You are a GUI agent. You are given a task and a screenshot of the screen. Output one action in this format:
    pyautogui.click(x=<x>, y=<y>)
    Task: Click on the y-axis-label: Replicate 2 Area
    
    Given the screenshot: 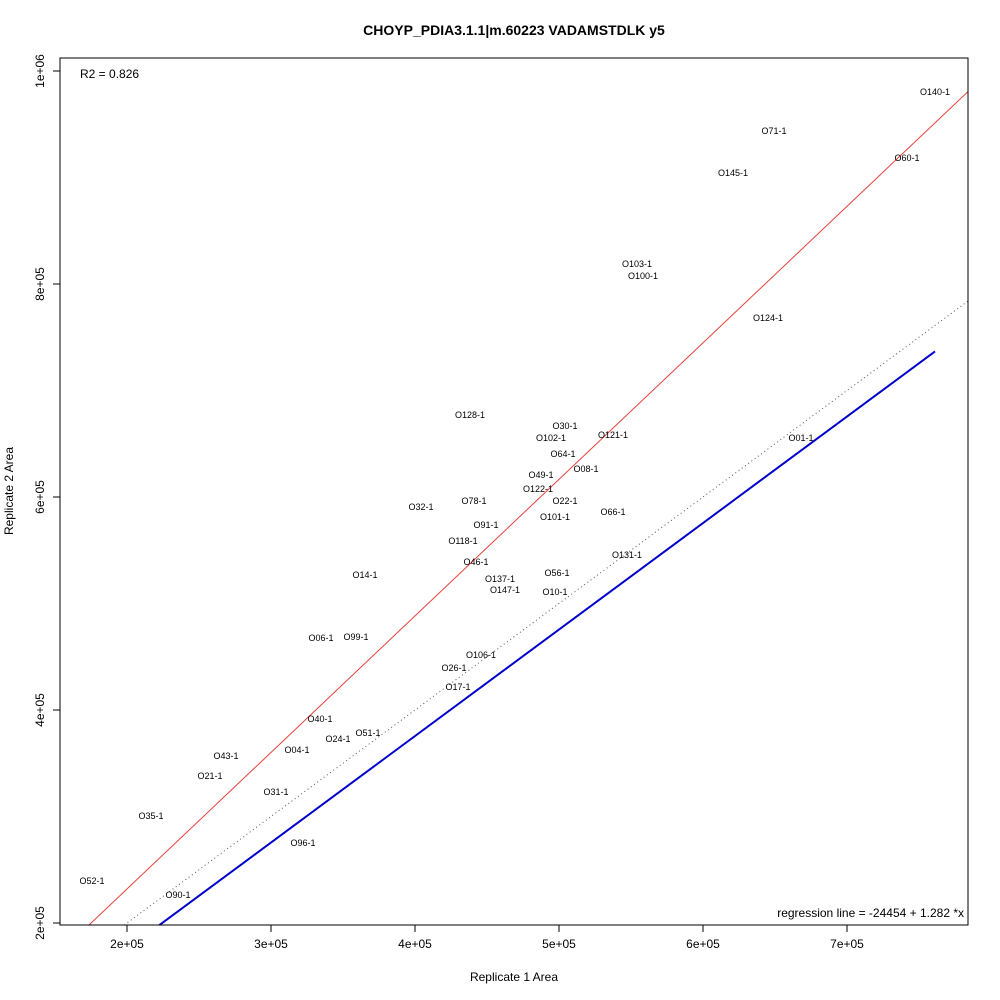 What is the action you would take?
    pyautogui.click(x=9, y=491)
    